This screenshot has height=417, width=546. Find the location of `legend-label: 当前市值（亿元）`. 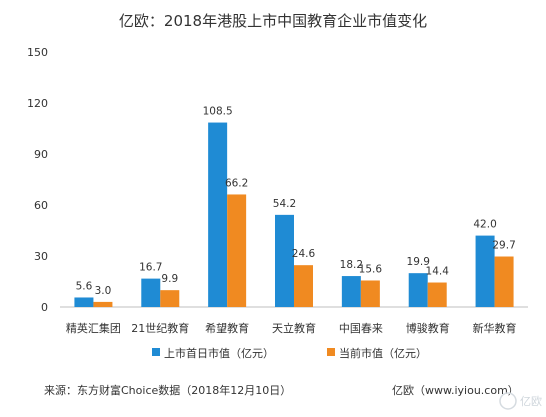

legend-label: 当前市值（亿元） is located at coordinates (383, 353).